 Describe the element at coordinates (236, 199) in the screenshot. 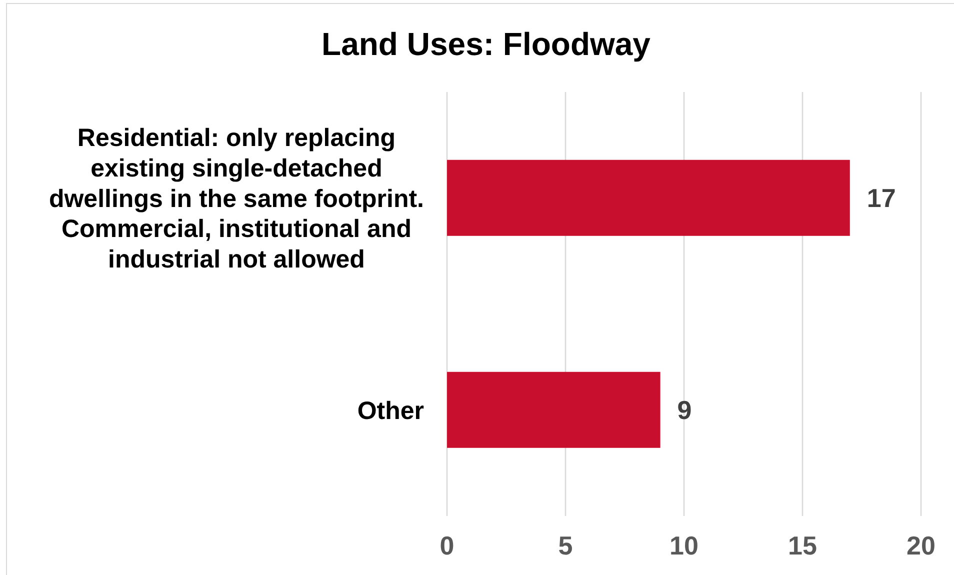

I see `y-tick-label: Residential: only replacing existing single-detached dwellings in the same footprint. Commercial, institutional and industrial not allowed` at that location.